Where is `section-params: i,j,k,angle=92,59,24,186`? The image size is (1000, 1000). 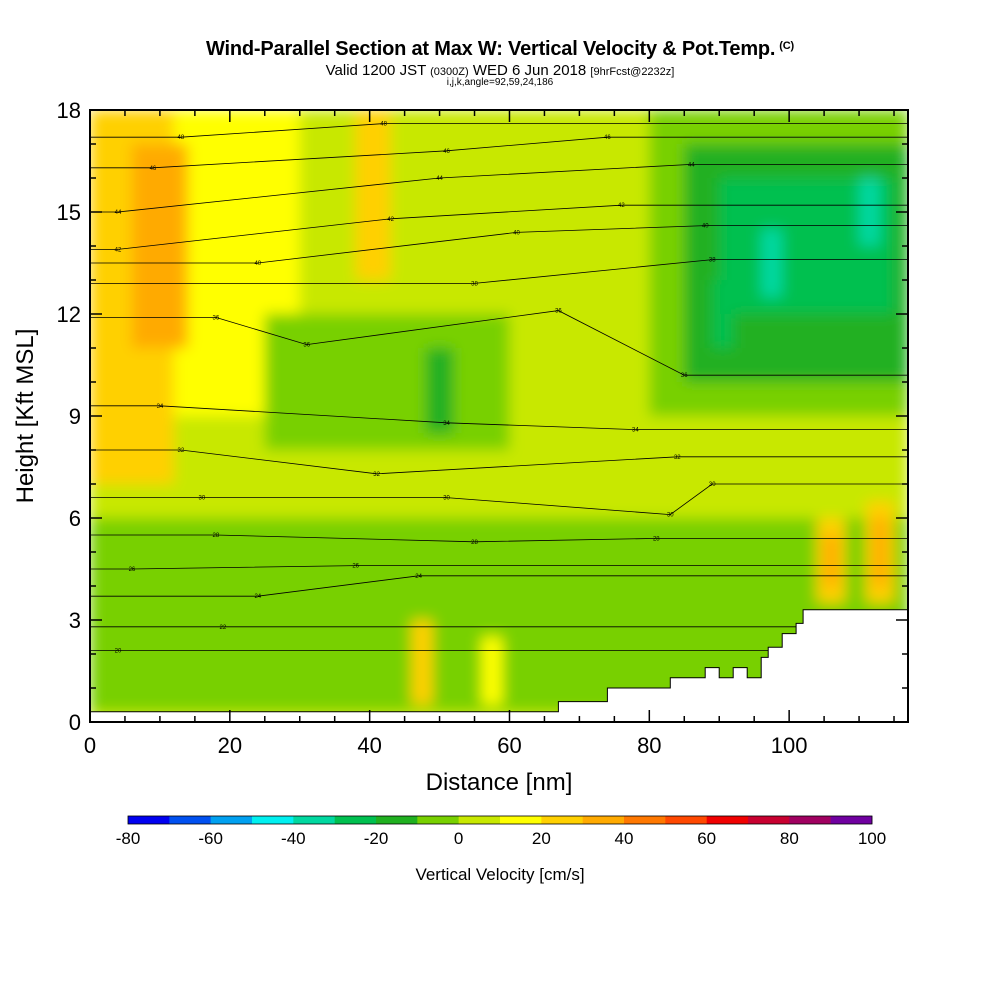
section-params: i,j,k,angle=92,59,24,186 is located at coordinates (500, 82).